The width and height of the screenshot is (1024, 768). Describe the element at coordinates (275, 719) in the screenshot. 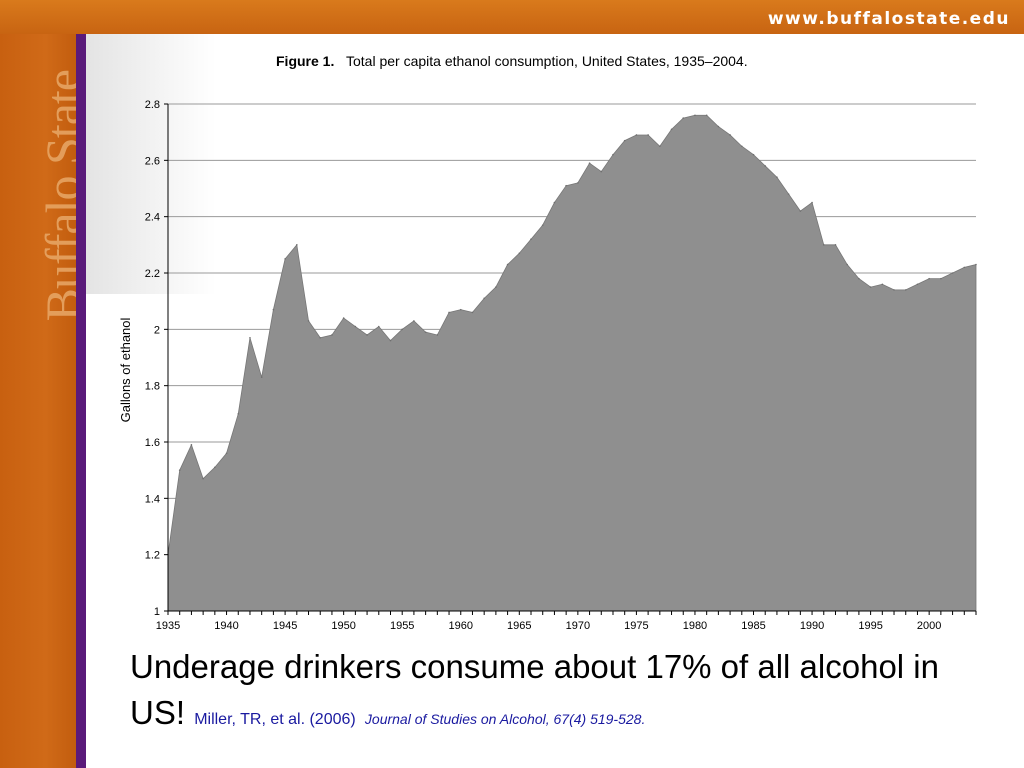

I see `citation: Miller, TR, et al. (2006)` at that location.